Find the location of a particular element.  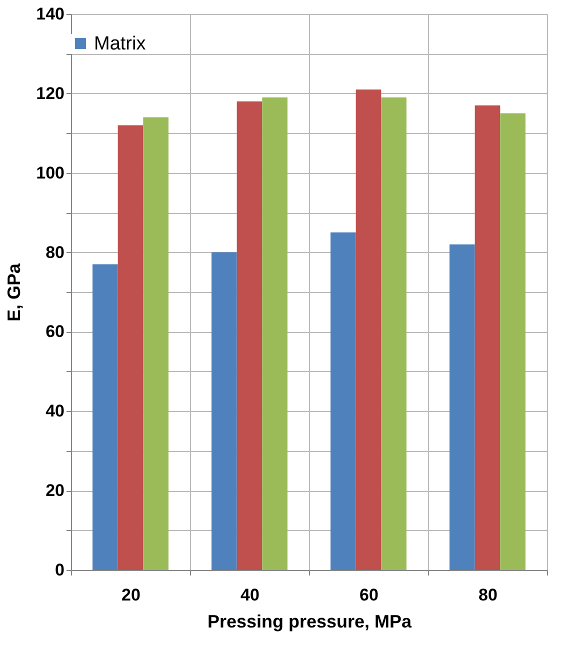

x-tick-label: 60 is located at coordinates (369, 595).